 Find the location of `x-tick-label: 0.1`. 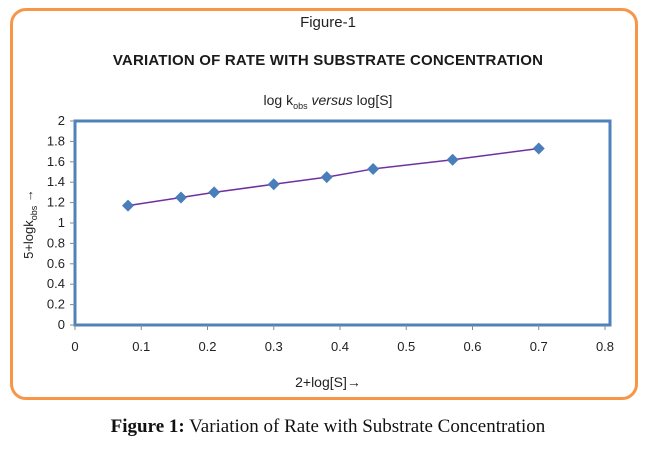

x-tick-label: 0.1 is located at coordinates (141, 346).